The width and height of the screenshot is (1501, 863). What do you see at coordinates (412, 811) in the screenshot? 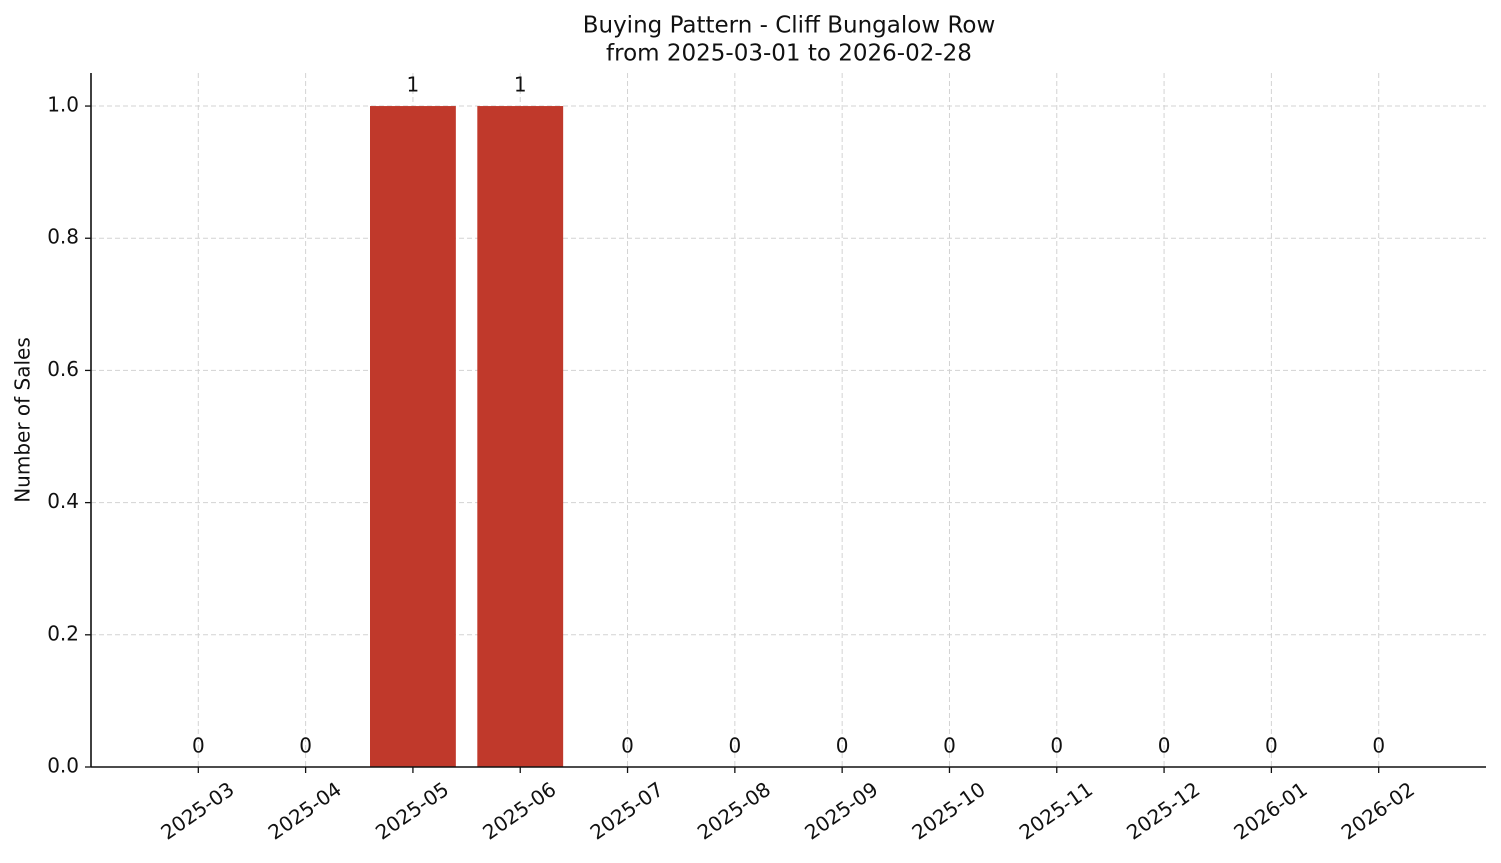
I see `x-tick-label: 2025-05` at bounding box center [412, 811].